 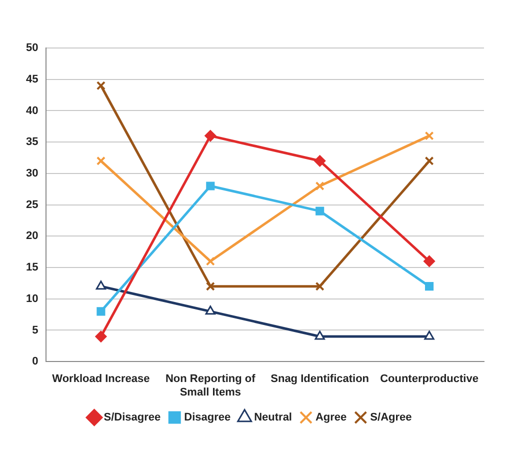 What do you see at coordinates (32, 298) in the screenshot?
I see `y-tick-label: 10` at bounding box center [32, 298].